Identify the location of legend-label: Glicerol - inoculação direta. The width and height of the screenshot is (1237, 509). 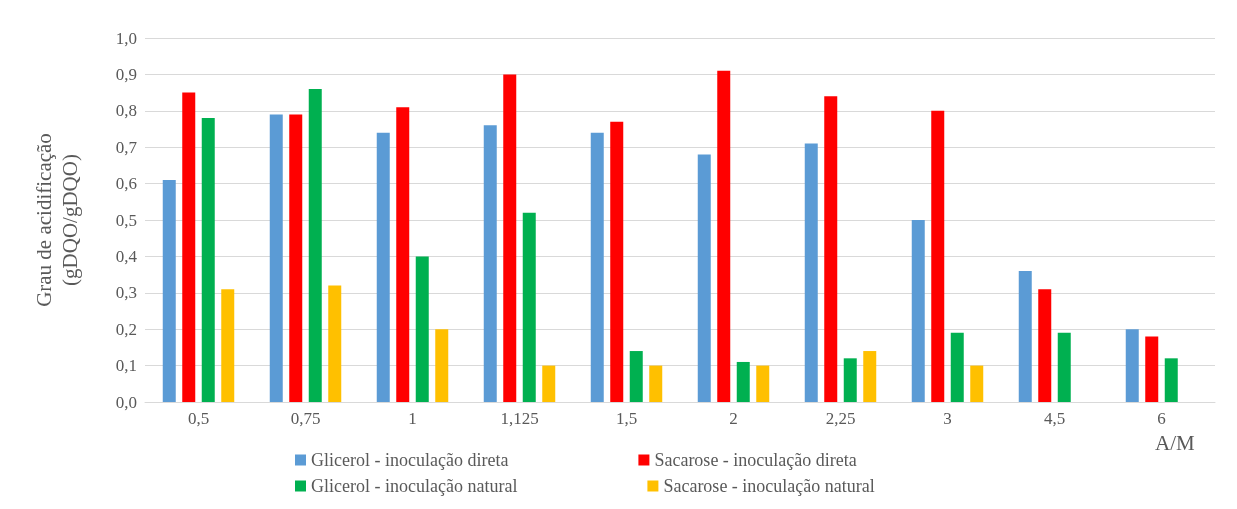
(410, 460).